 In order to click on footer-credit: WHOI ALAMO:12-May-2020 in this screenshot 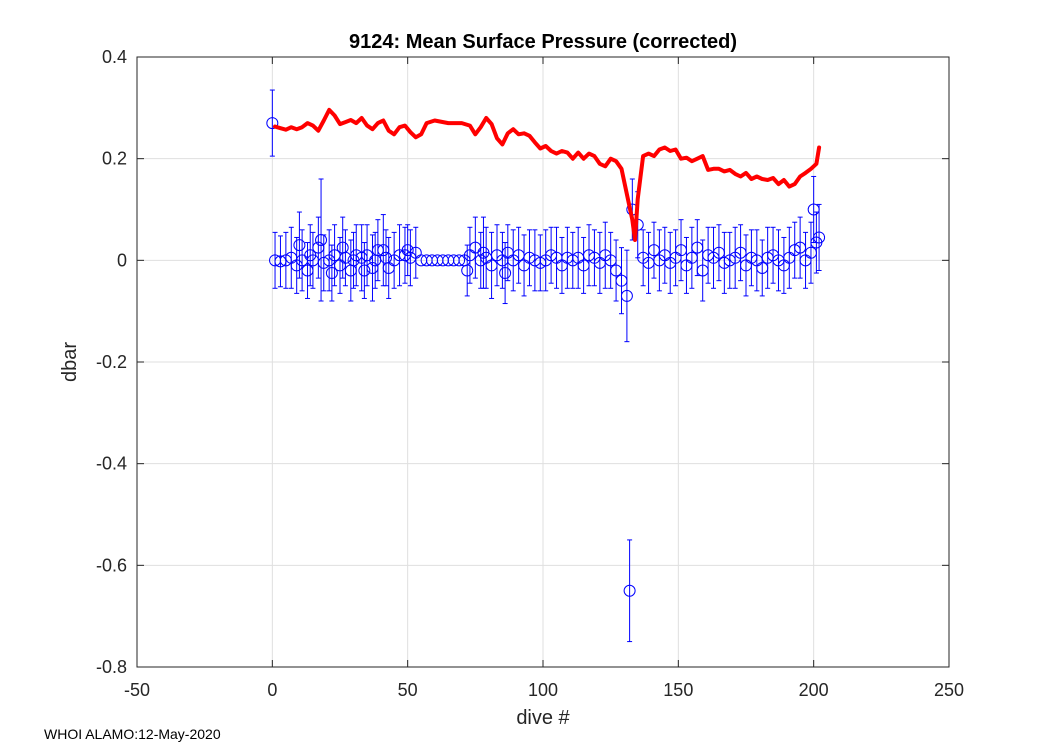, I will do `click(132, 734)`.